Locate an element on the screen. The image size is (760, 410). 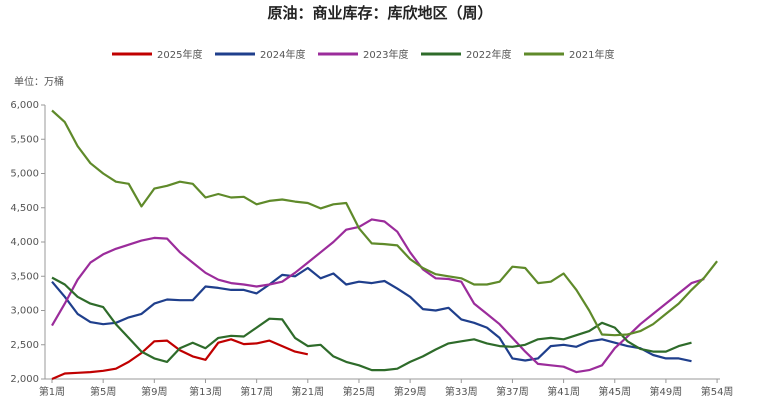
legend-label: 2021年度 is located at coordinates (591, 54).